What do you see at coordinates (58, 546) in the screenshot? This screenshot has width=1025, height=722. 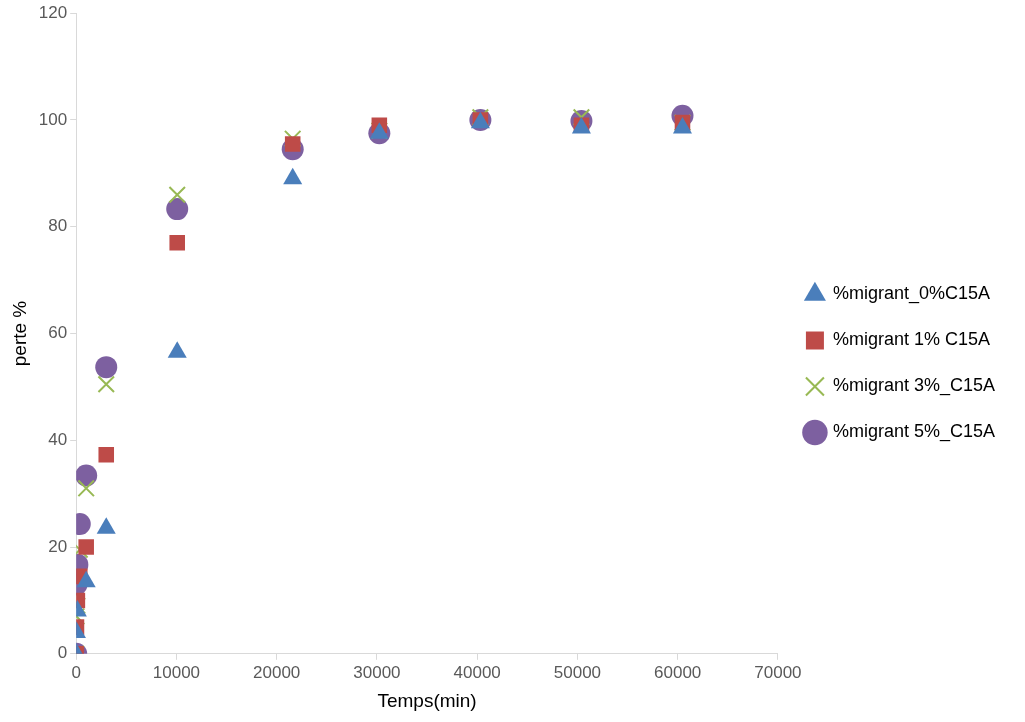 I see `y-tick-label: 20` at bounding box center [58, 546].